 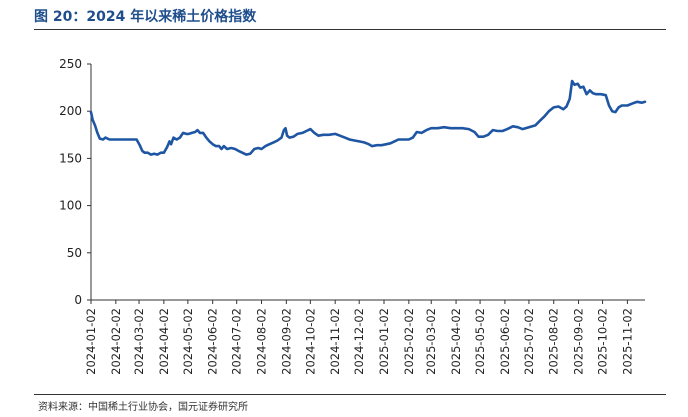 I want to click on source-divider, so click(x=350, y=394).